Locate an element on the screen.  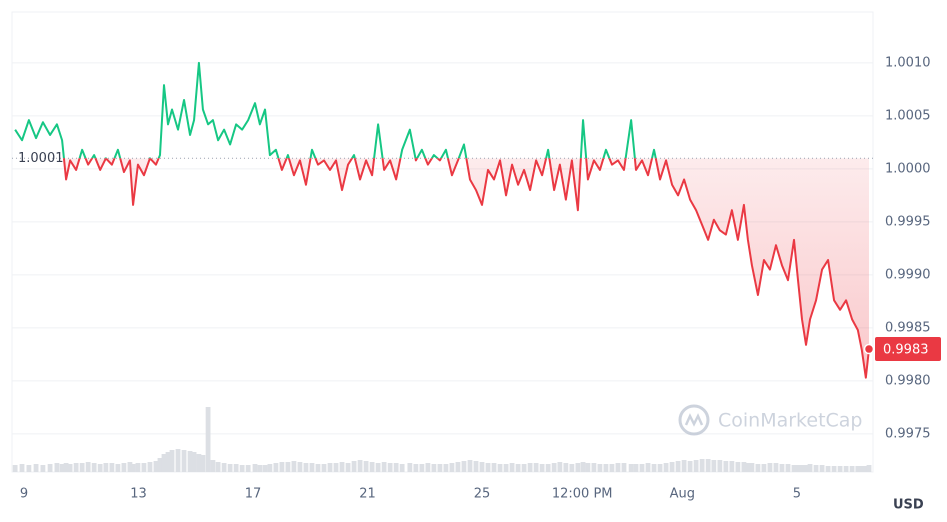
currency-label: USD is located at coordinates (908, 505).